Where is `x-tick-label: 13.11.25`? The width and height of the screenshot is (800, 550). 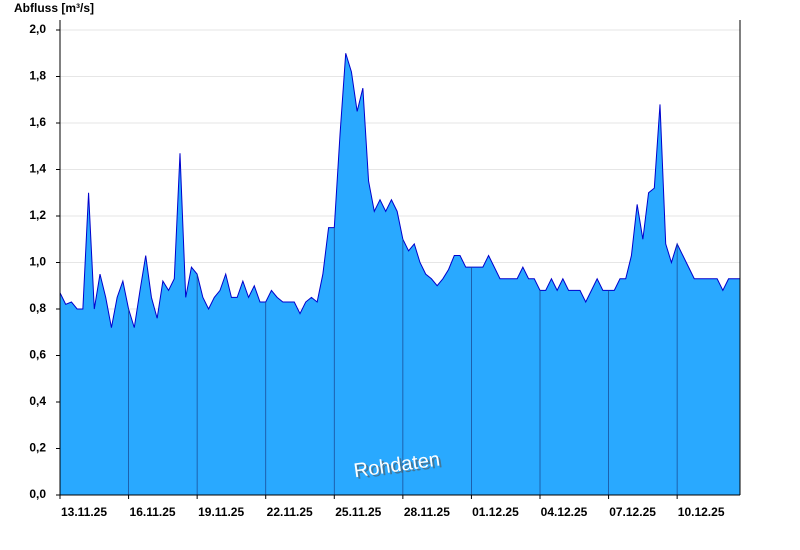
x-tick-label: 13.11.25 is located at coordinates (84, 512).